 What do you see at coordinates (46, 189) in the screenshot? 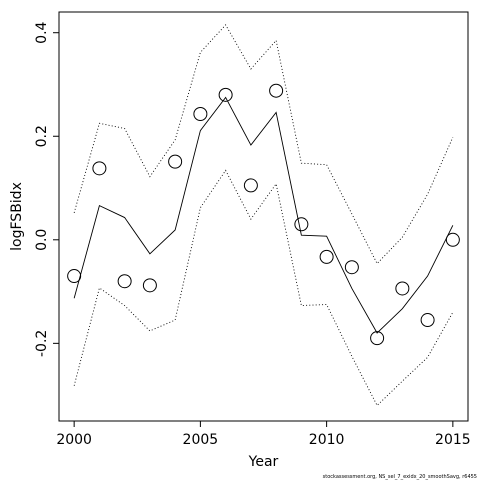
I see `y-axis: -0.2 0.0 0.2 0.4` at bounding box center [46, 189].